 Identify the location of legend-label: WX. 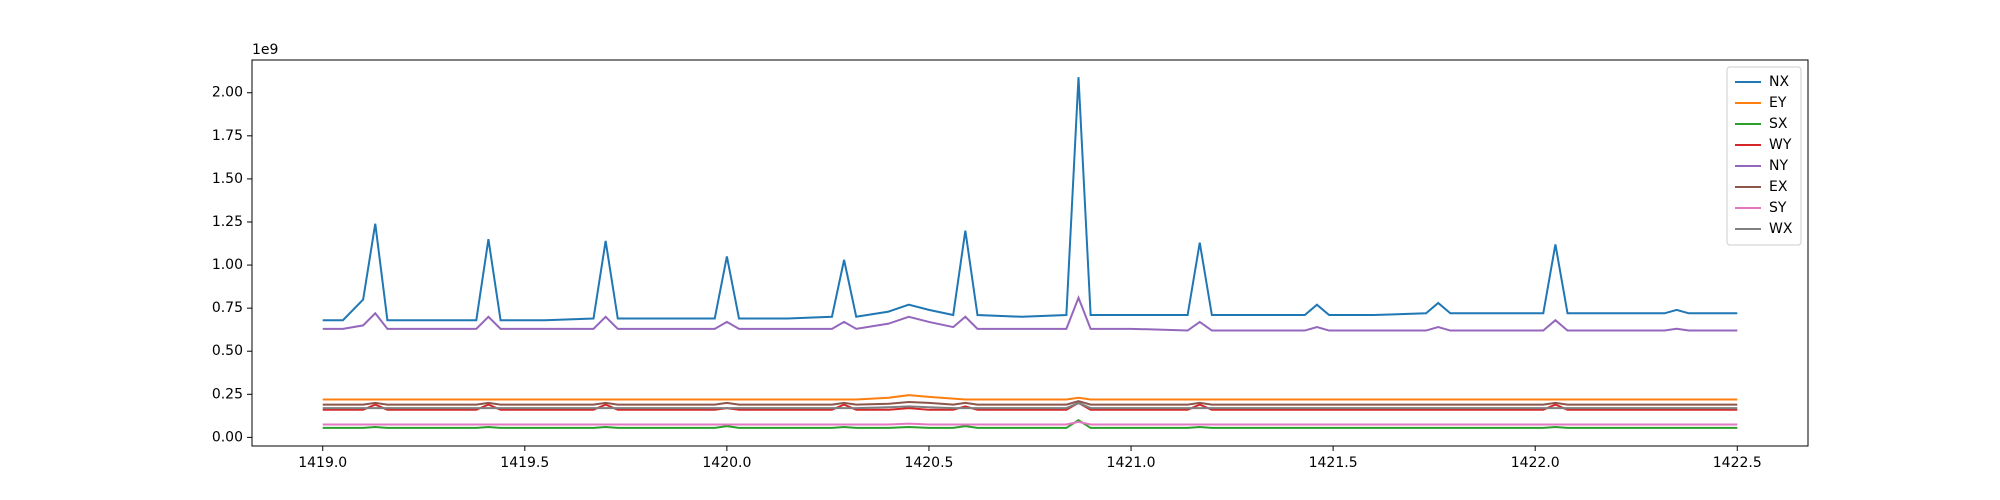
(1781, 229).